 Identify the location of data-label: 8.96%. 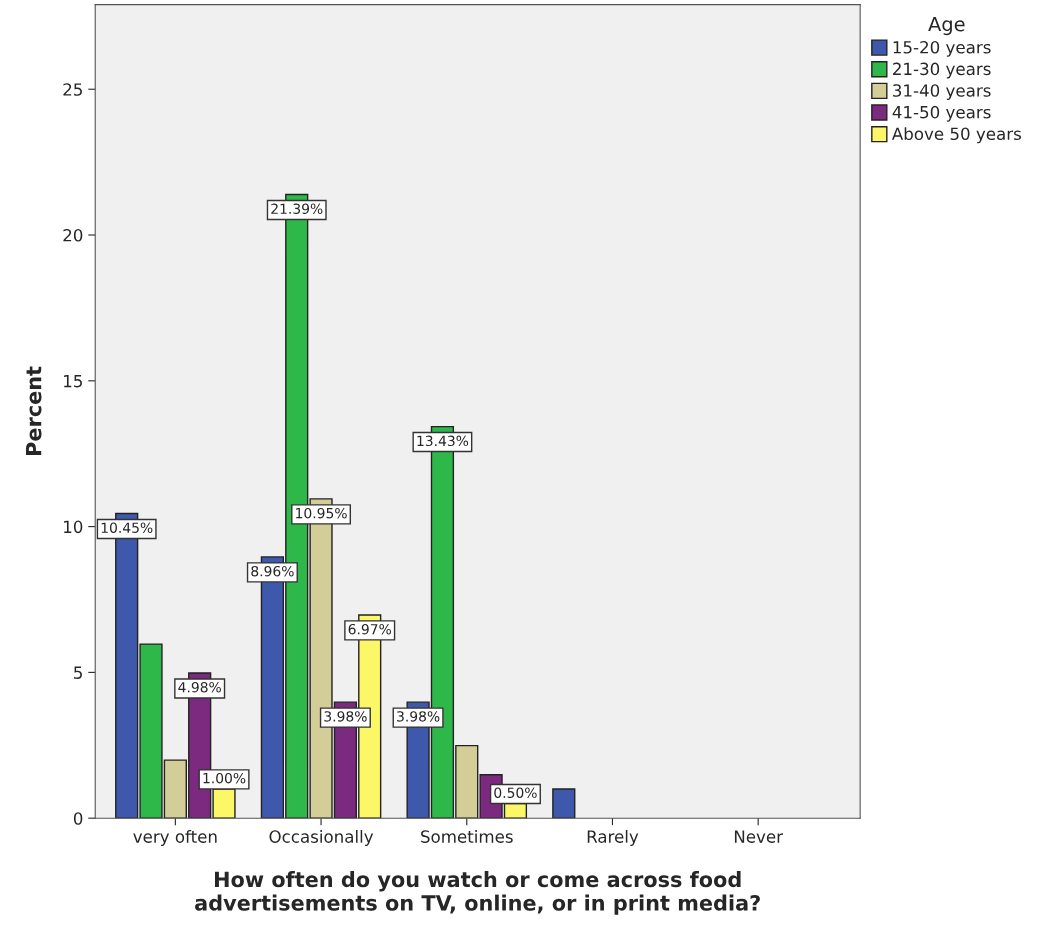
(272, 571).